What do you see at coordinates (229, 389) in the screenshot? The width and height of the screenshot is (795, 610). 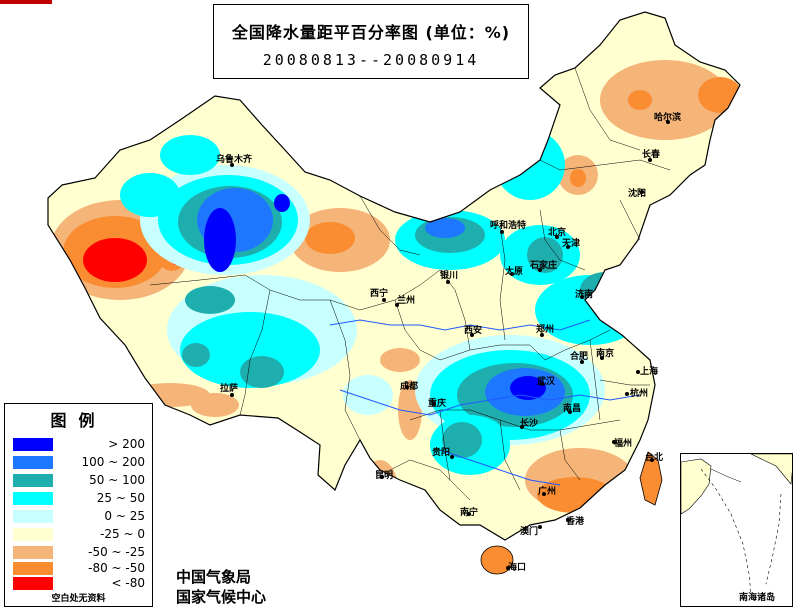 I see `city-lhasa: 拉萨` at bounding box center [229, 389].